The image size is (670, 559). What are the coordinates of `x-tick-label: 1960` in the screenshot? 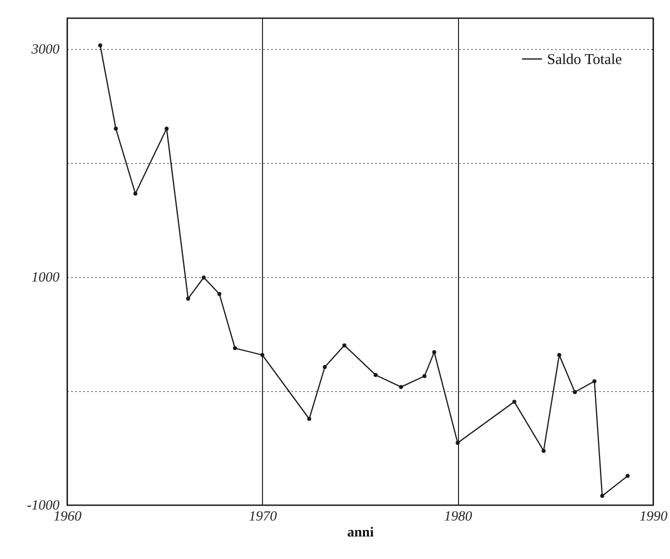 It's located at (68, 517).